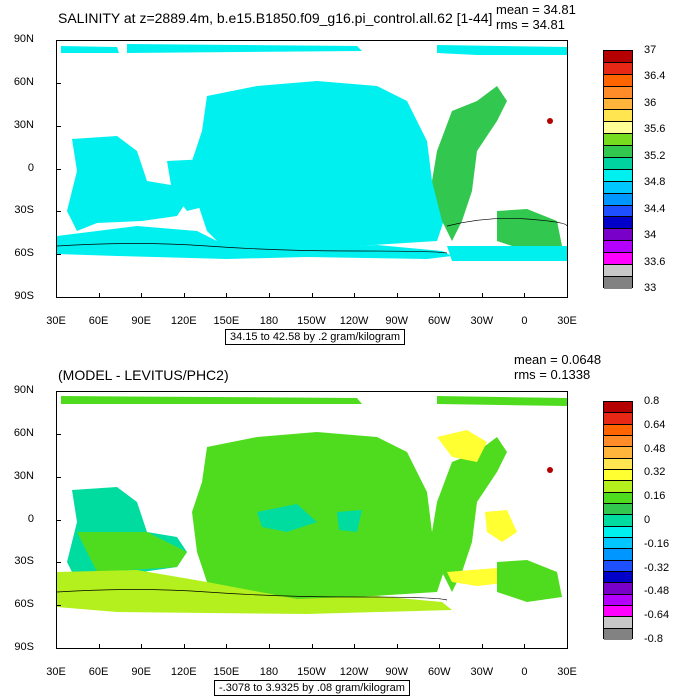 This screenshot has width=700, height=700. I want to click on panel2-colorbar-label: -0.16, so click(657, 543).